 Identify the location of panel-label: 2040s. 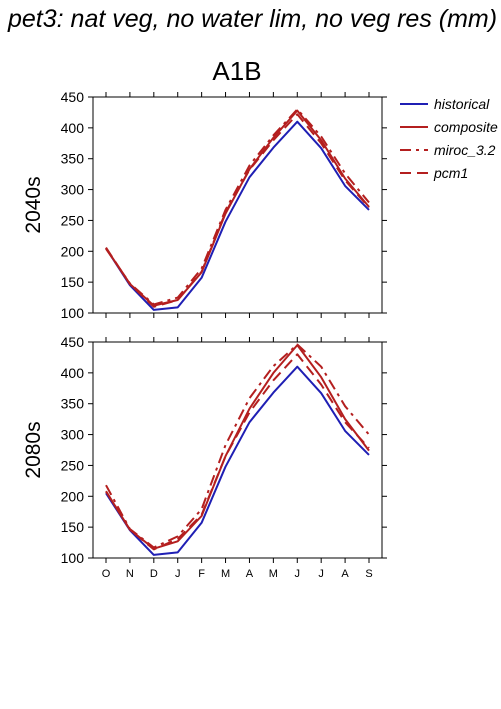
(33, 204).